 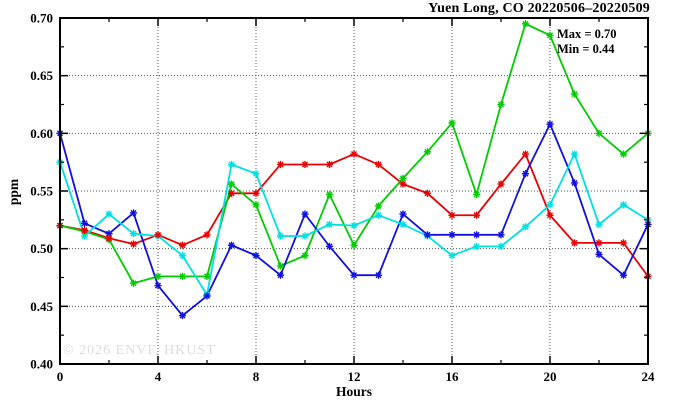 I want to click on x-tick-label: 8, so click(x=256, y=376).